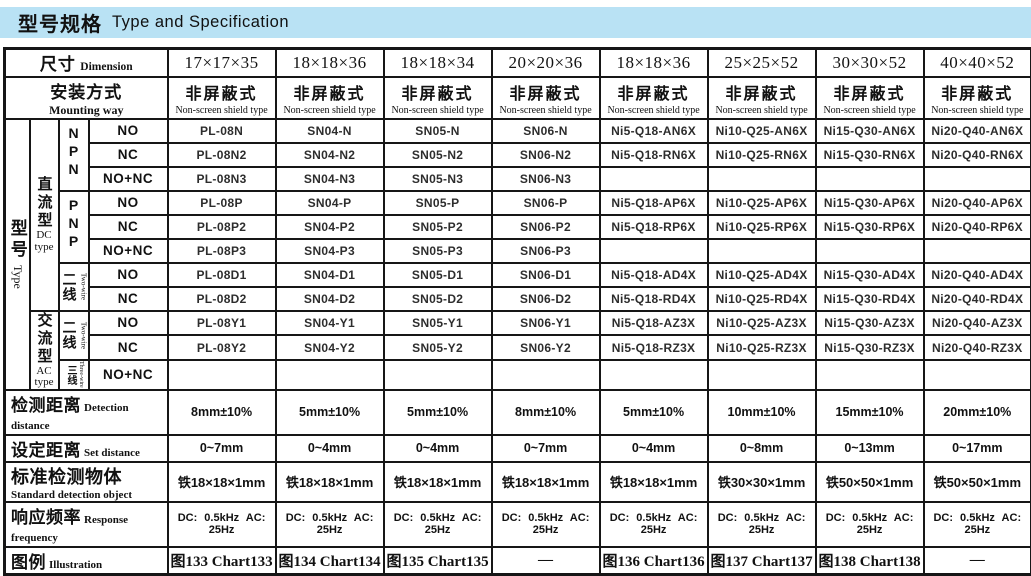 Image resolution: width=1031 pixels, height=576 pixels. I want to click on model-cell: Ni15-Q30-AP6X, so click(870, 203).